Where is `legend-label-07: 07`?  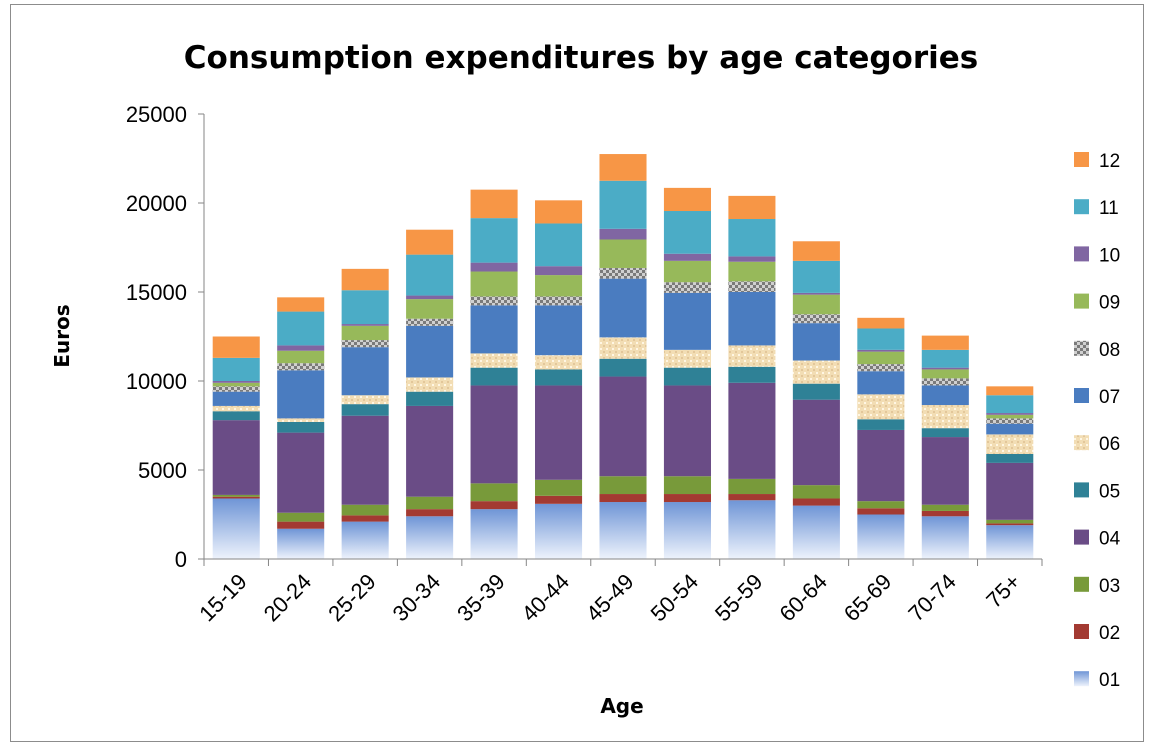 legend-label-07: 07 is located at coordinates (1109, 397).